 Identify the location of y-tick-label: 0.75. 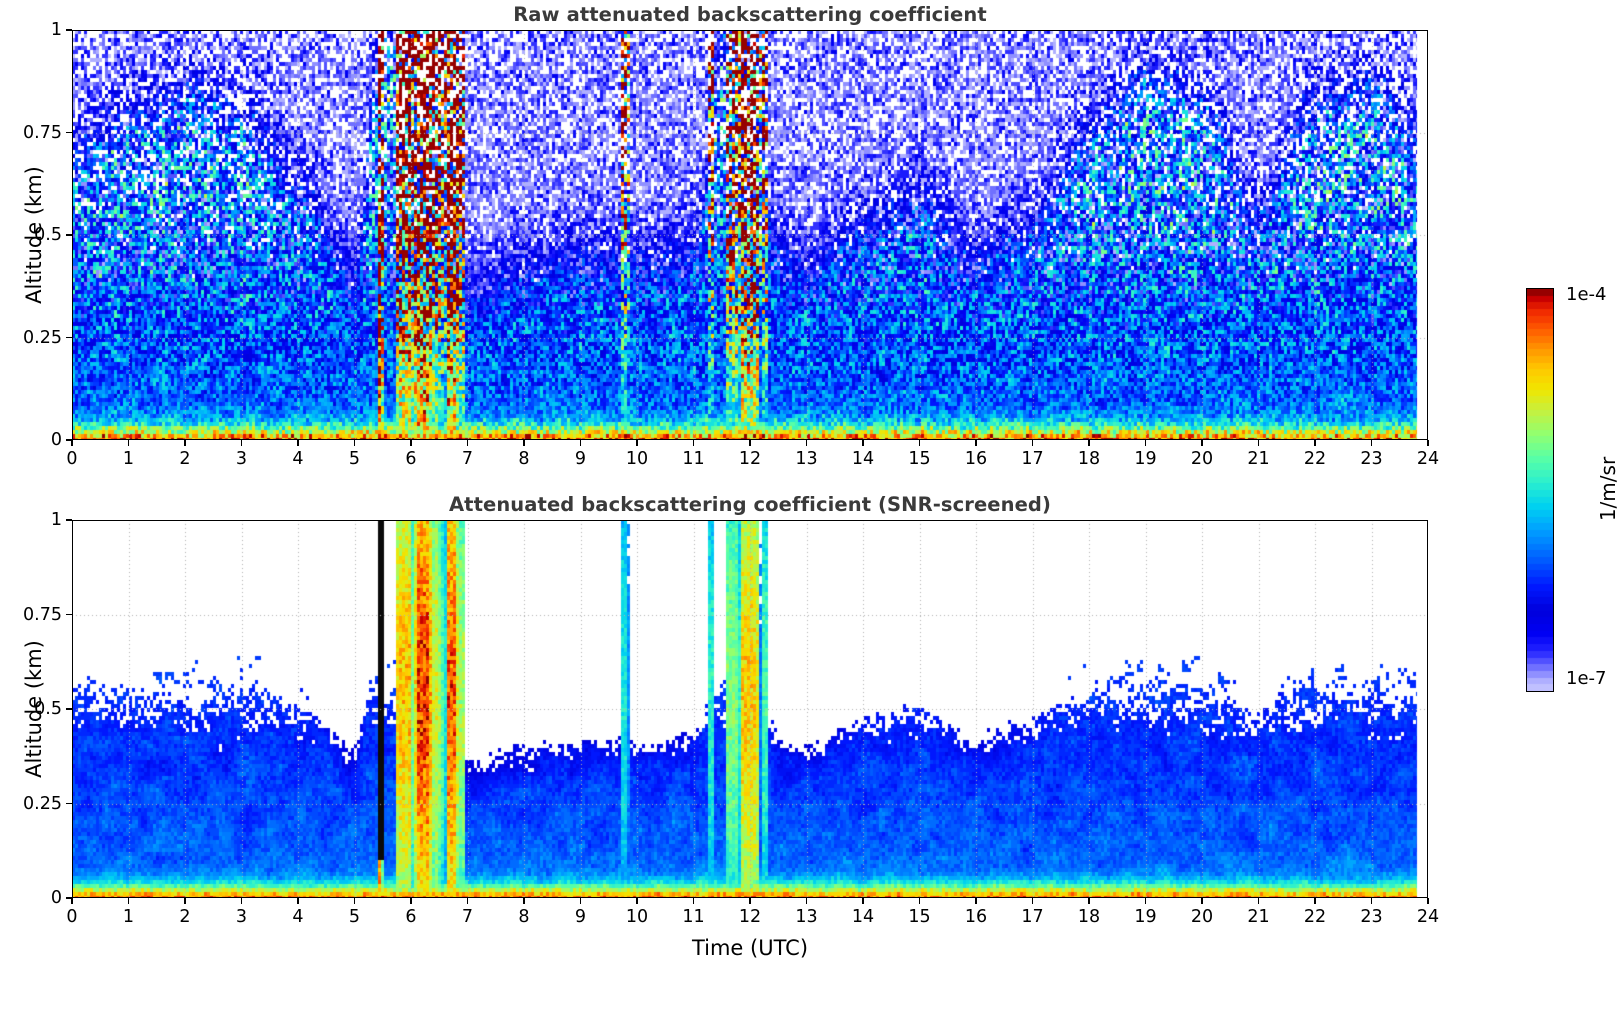
(42, 614).